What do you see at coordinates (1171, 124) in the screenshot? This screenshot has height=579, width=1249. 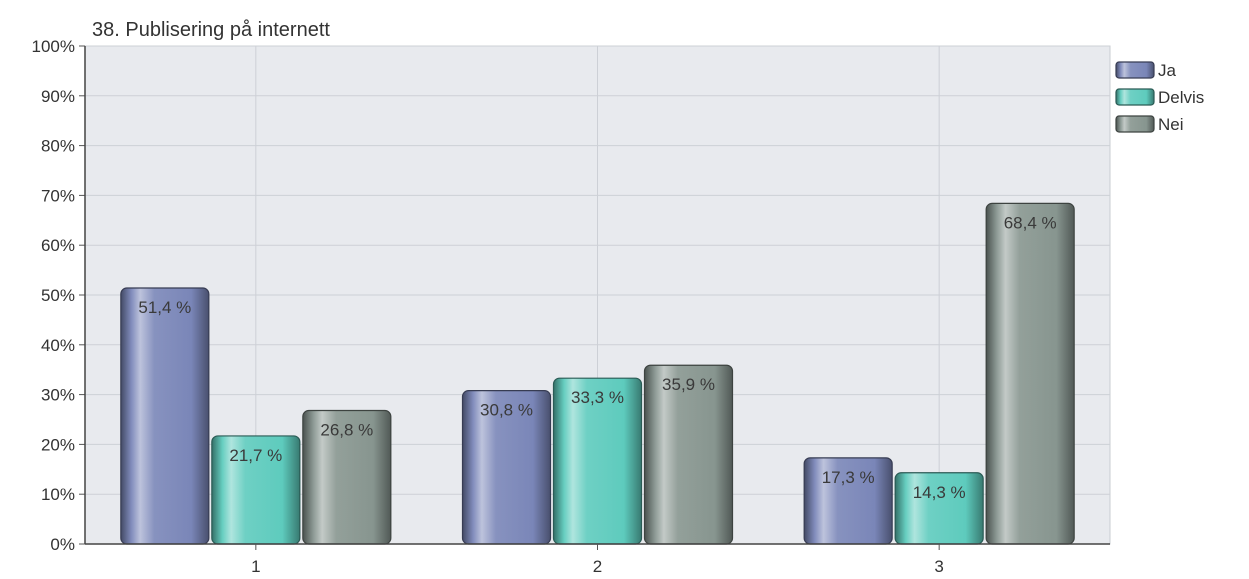 I see `legend-label: Nei` at bounding box center [1171, 124].